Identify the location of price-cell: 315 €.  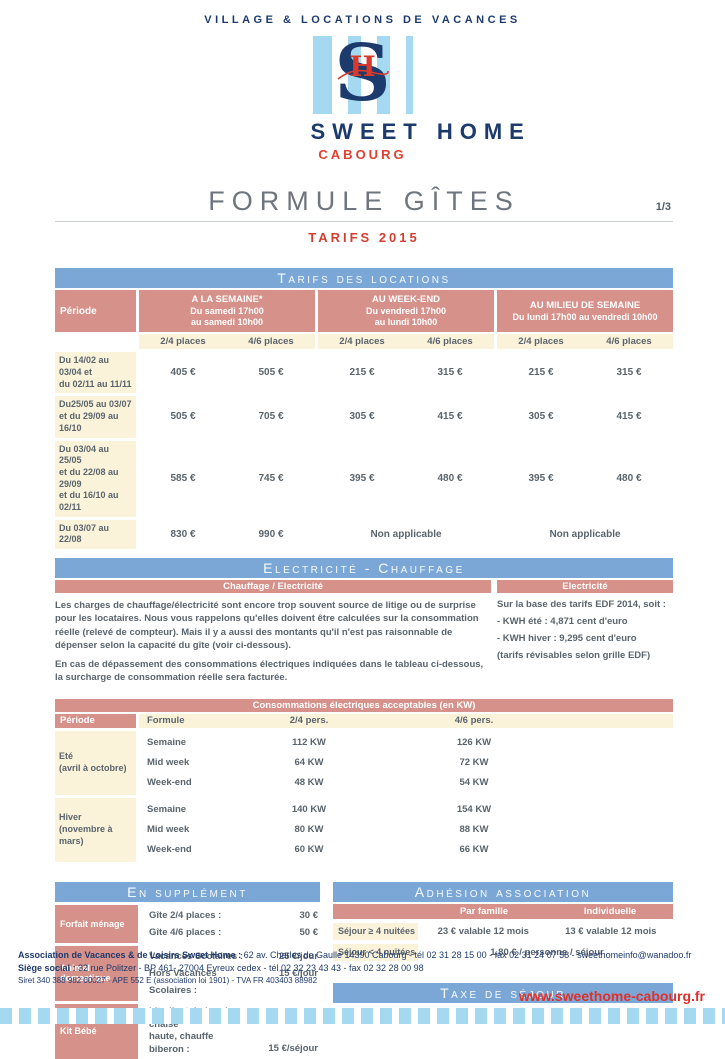
(629, 373).